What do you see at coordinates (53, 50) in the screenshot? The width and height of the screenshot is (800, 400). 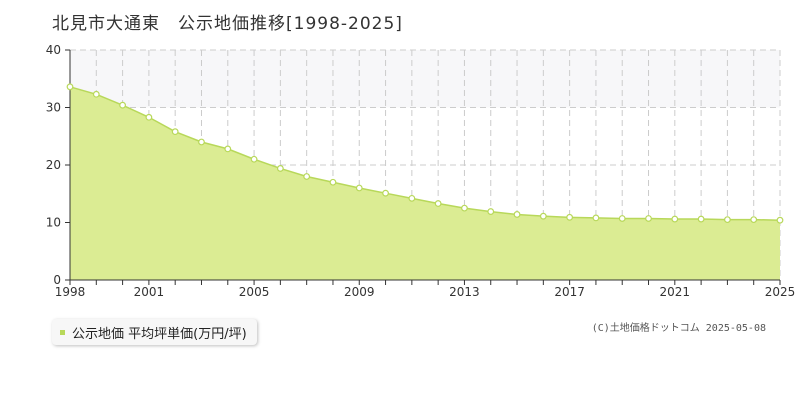 I see `y-tick-label: 40` at bounding box center [53, 50].